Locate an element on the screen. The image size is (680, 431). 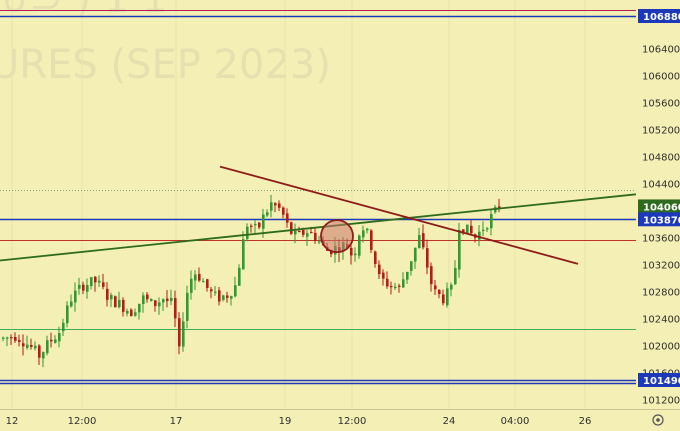
x-tick-label-2: 17 is located at coordinates (176, 421).